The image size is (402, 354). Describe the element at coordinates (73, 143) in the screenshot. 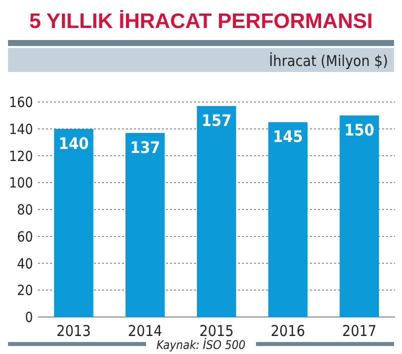

I see `data-label: 140` at that location.